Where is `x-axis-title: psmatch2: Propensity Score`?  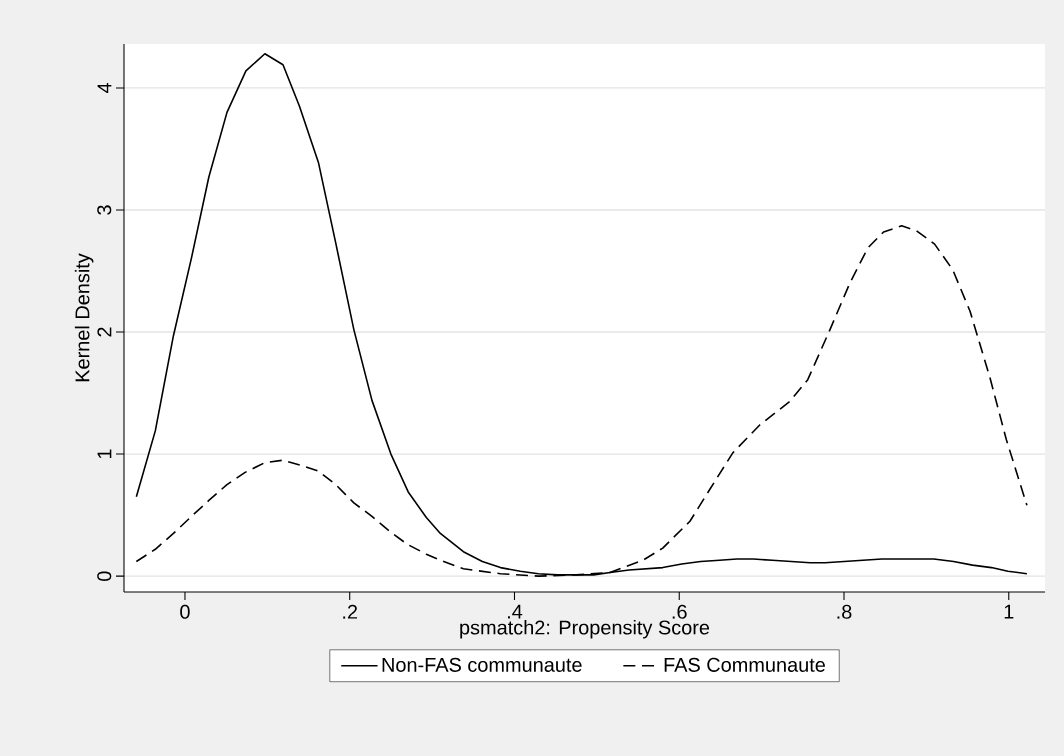 x-axis-title: psmatch2: Propensity Score is located at coordinates (585, 629).